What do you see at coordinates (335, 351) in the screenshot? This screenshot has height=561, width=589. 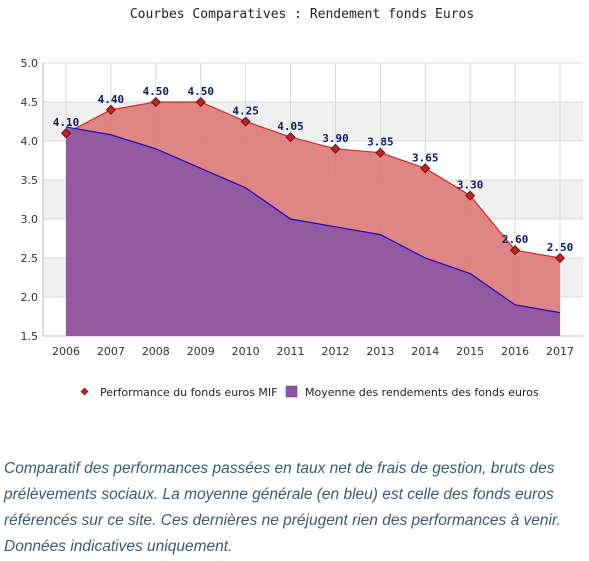 I see `x-tick-label: 2012` at bounding box center [335, 351].